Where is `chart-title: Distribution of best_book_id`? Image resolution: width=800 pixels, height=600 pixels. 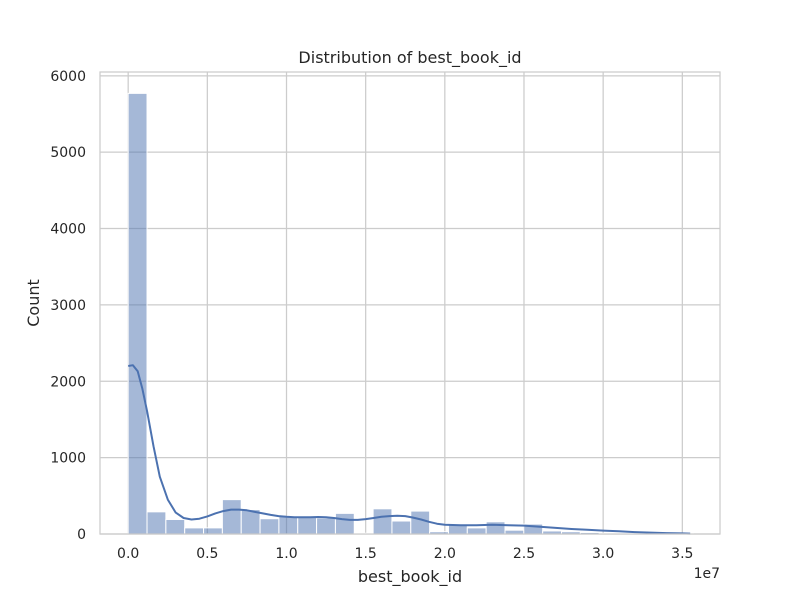
chart-title: Distribution of best_book_id is located at coordinates (409, 58).